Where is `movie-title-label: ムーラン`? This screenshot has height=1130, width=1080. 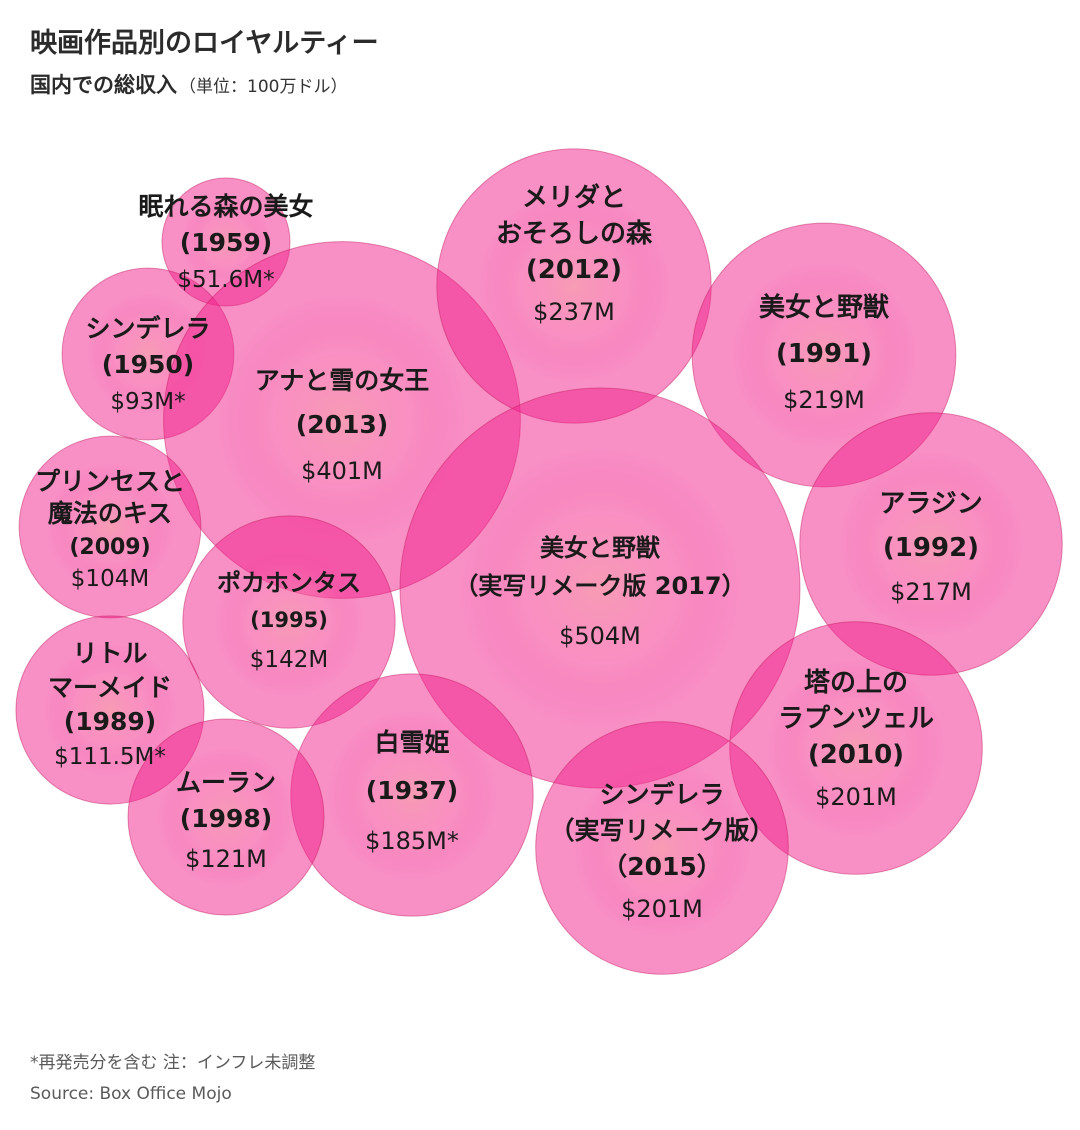
movie-title-label: ムーラン is located at coordinates (226, 782).